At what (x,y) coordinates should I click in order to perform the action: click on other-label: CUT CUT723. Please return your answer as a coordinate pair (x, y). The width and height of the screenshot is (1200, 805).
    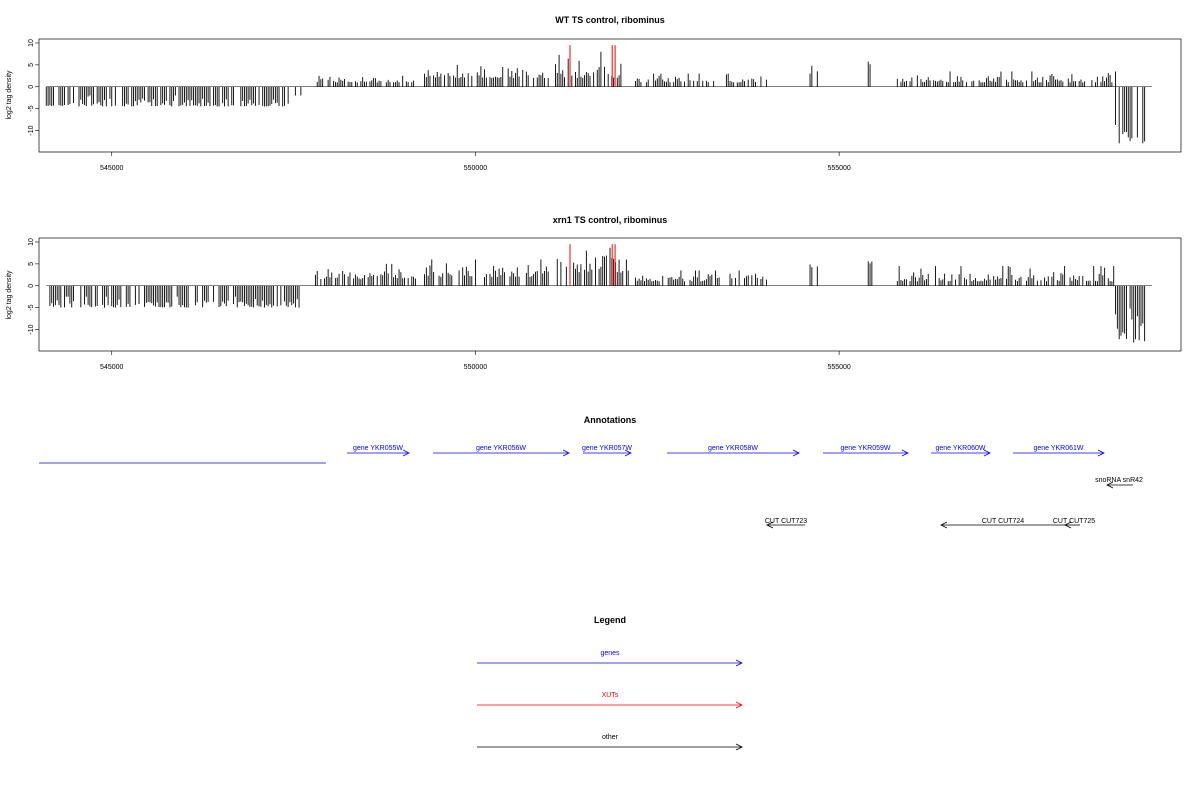
    Looking at the image, I should click on (786, 521).